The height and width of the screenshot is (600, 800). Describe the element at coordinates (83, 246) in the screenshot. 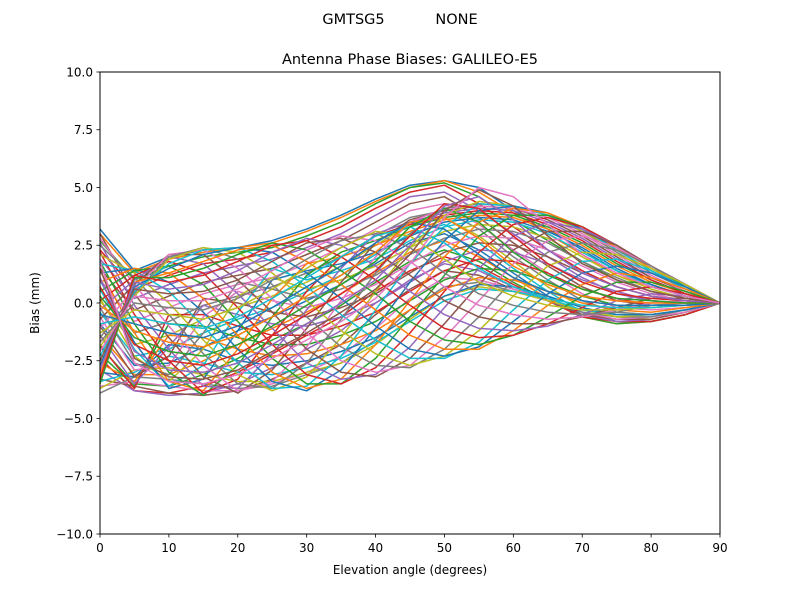

I see `y-tick-label: 2.5` at that location.